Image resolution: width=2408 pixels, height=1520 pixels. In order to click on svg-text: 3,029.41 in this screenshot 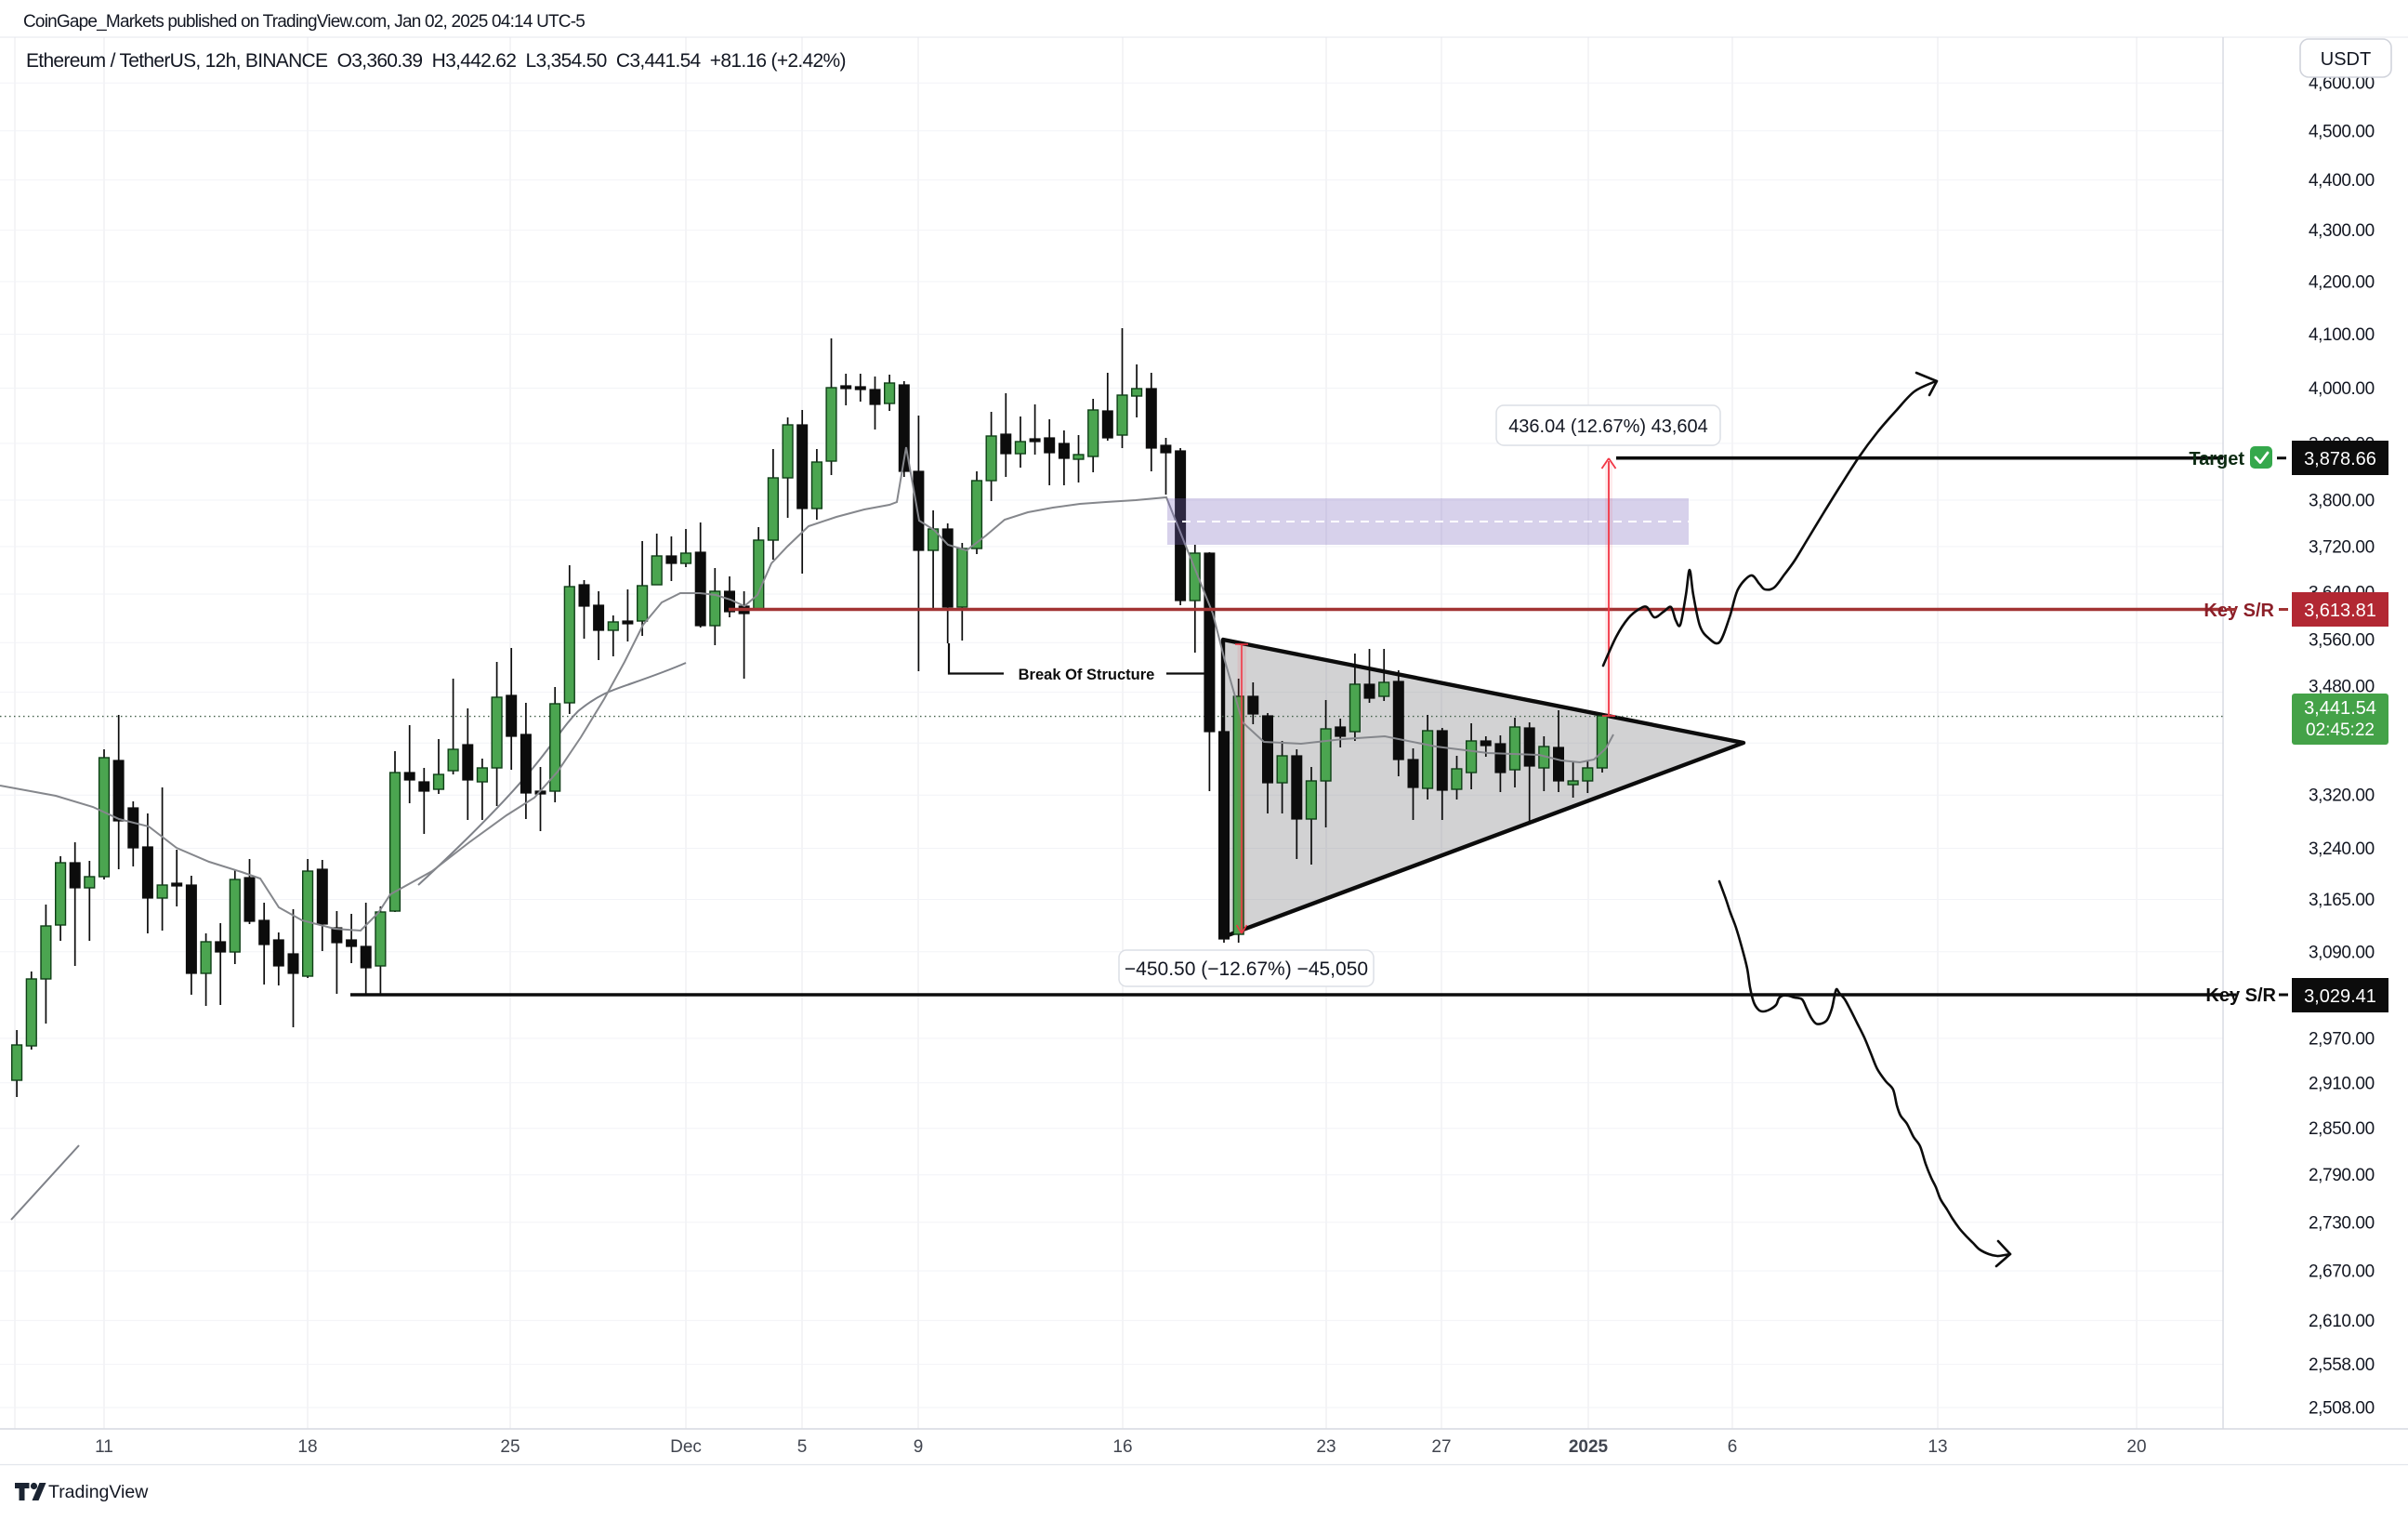, I will do `click(2340, 996)`.